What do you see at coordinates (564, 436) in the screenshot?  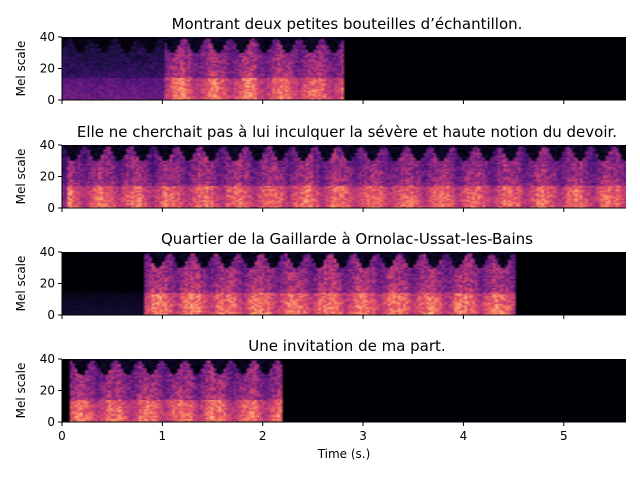 I see `x-tick-label: 5` at bounding box center [564, 436].